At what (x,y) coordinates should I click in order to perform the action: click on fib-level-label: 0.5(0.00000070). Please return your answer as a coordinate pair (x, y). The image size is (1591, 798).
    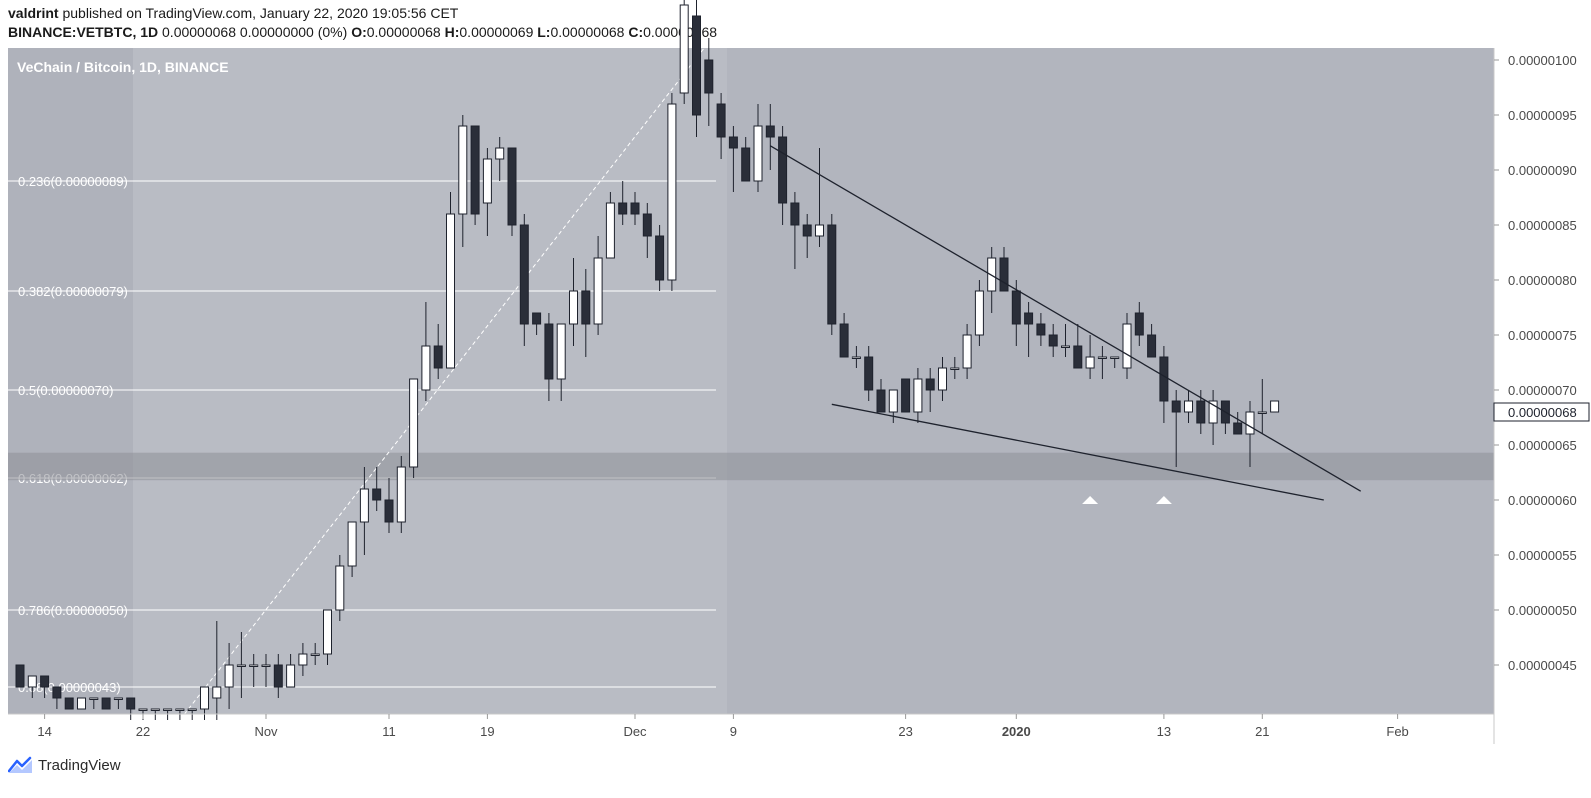
    Looking at the image, I should click on (65, 390).